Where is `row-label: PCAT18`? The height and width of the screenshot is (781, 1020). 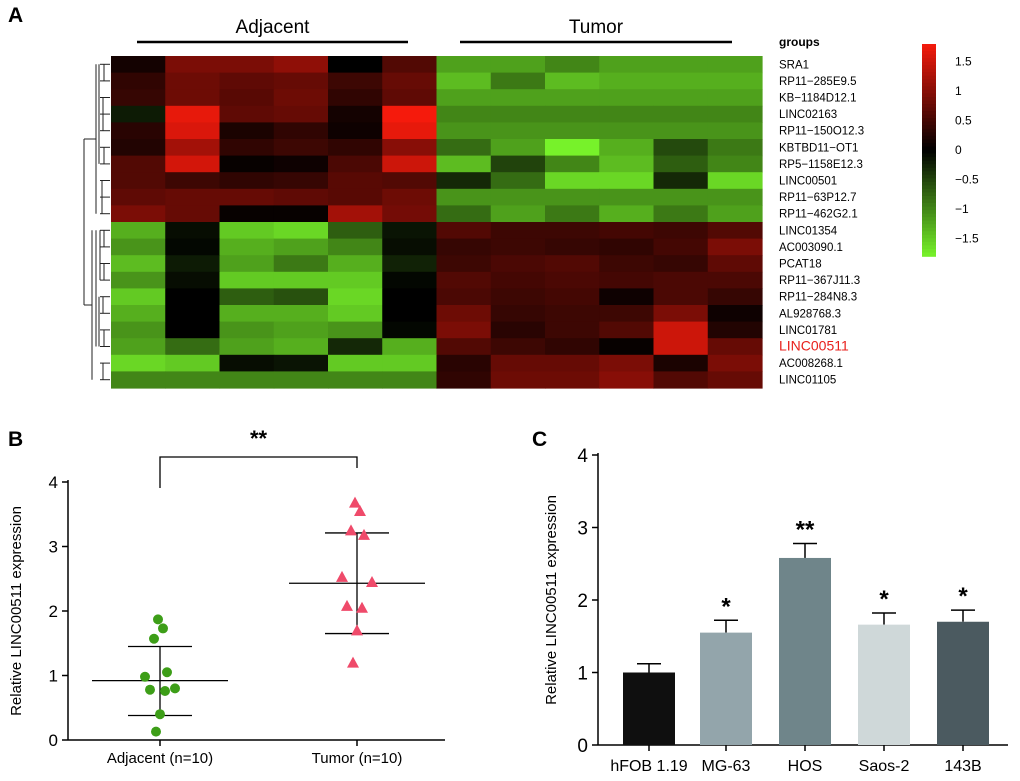 row-label: PCAT18 is located at coordinates (800, 265).